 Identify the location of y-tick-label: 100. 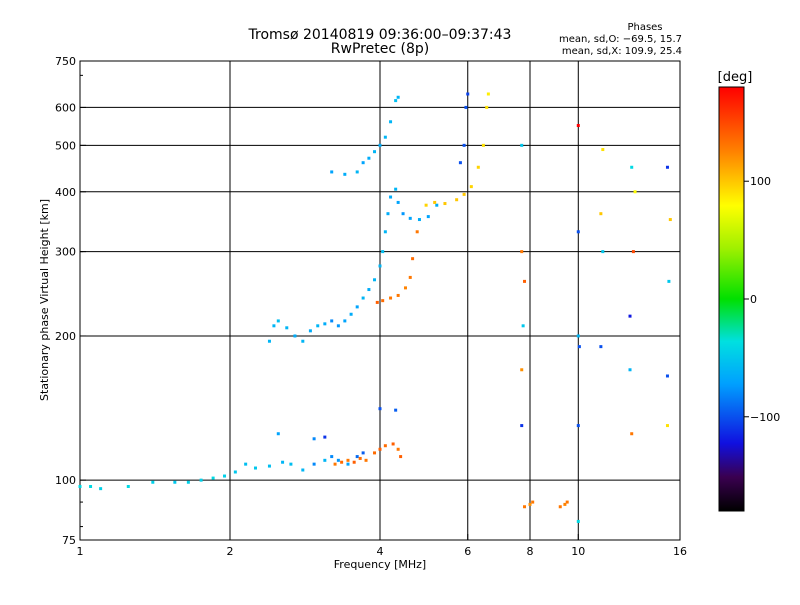
(65, 480).